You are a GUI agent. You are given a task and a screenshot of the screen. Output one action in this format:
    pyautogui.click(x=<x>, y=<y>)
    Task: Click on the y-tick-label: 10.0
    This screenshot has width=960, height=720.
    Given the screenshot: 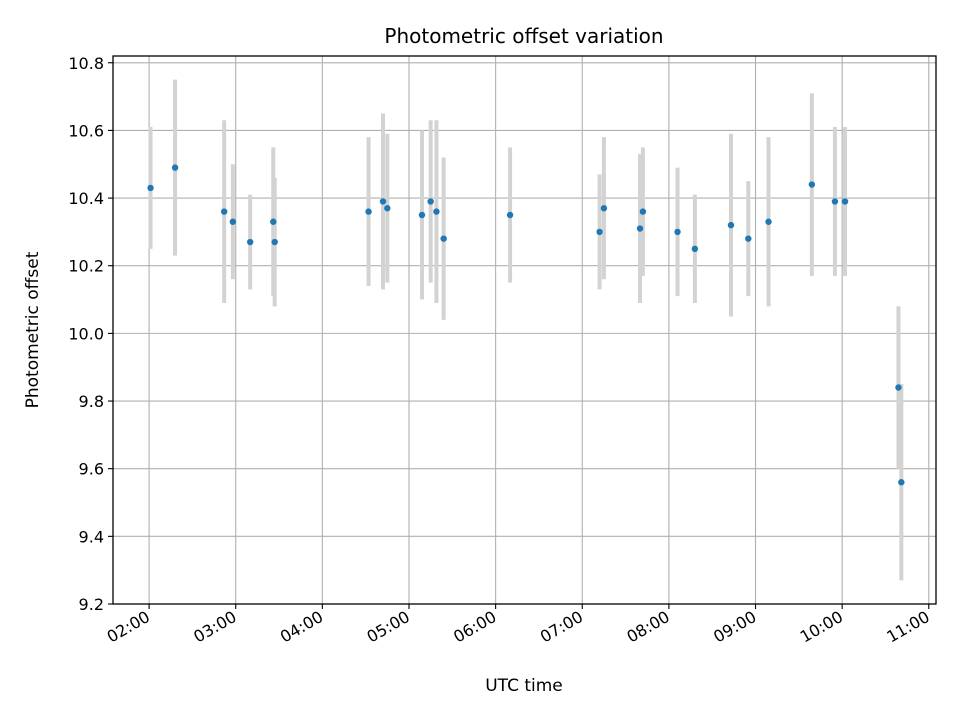 What is the action you would take?
    pyautogui.click(x=86, y=333)
    